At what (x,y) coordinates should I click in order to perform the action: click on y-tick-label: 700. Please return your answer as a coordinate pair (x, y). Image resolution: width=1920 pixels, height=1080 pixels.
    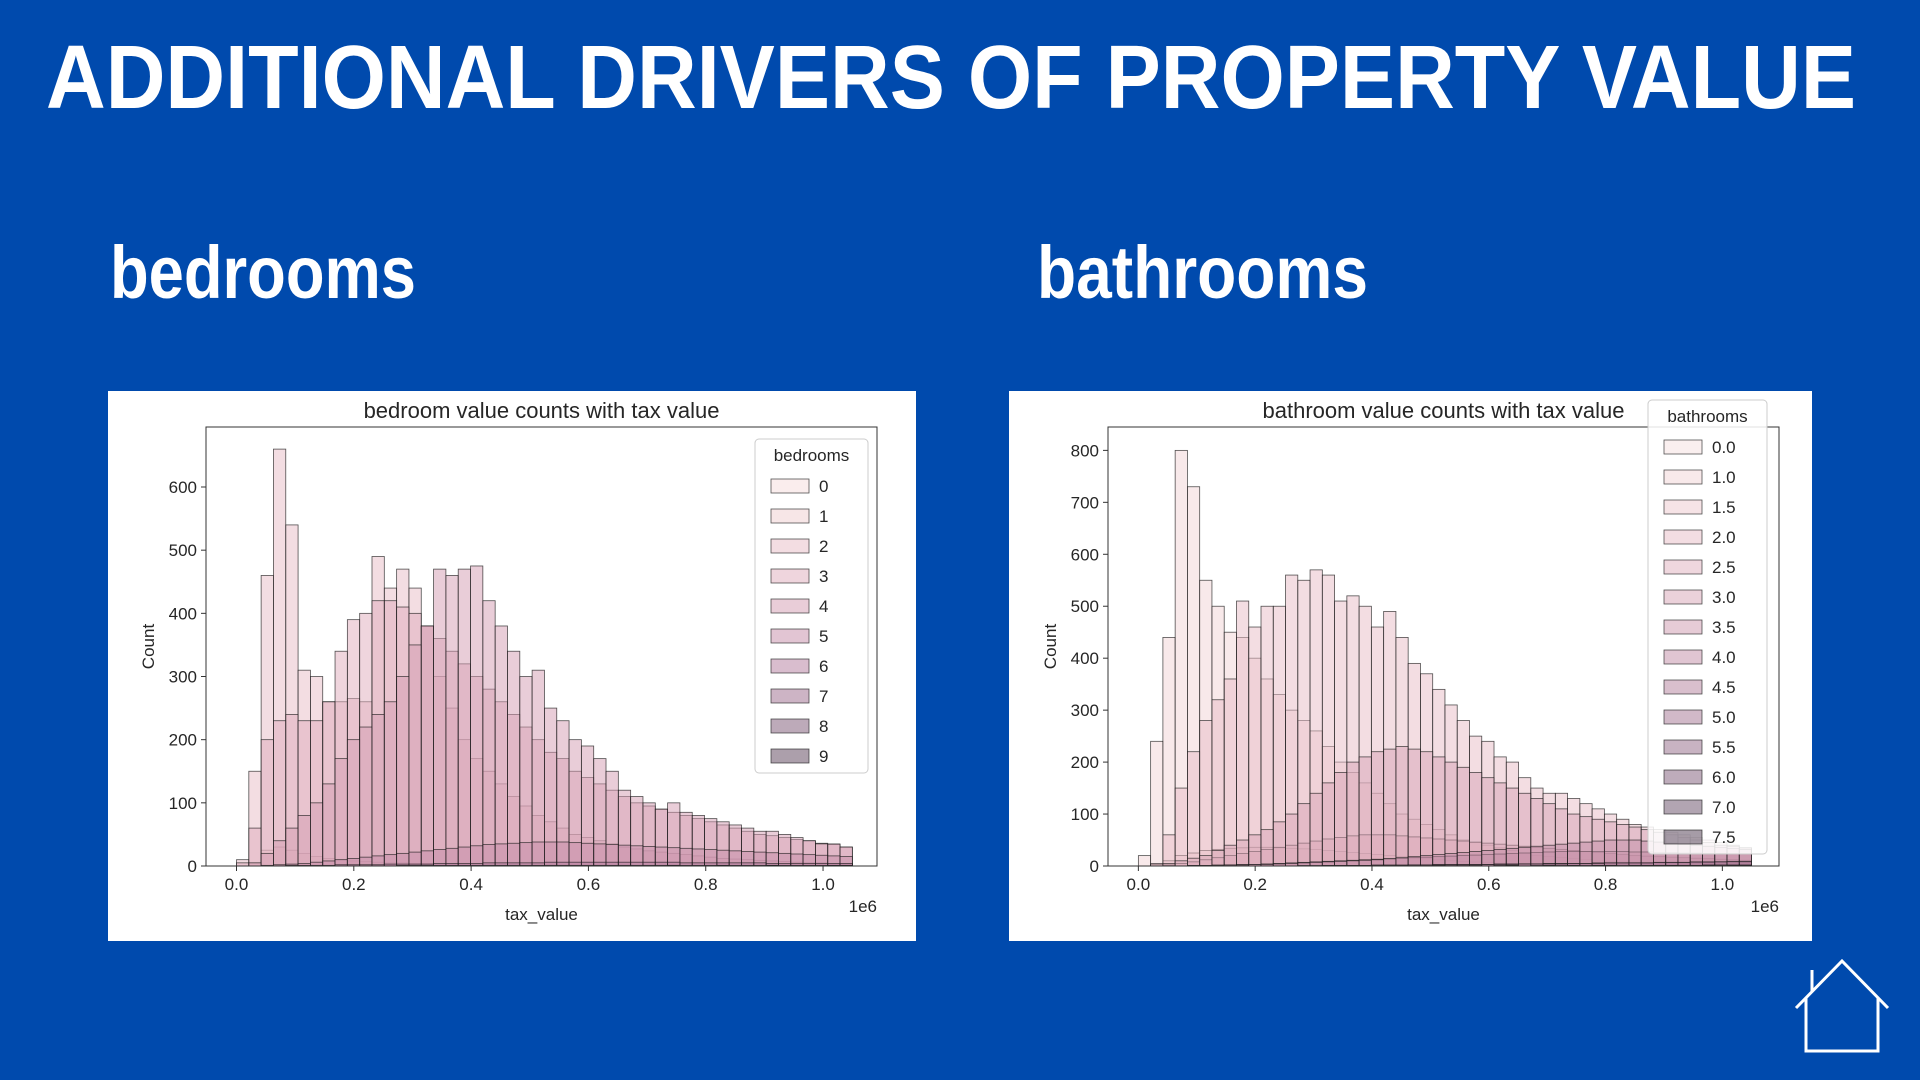
    Looking at the image, I should click on (1085, 502).